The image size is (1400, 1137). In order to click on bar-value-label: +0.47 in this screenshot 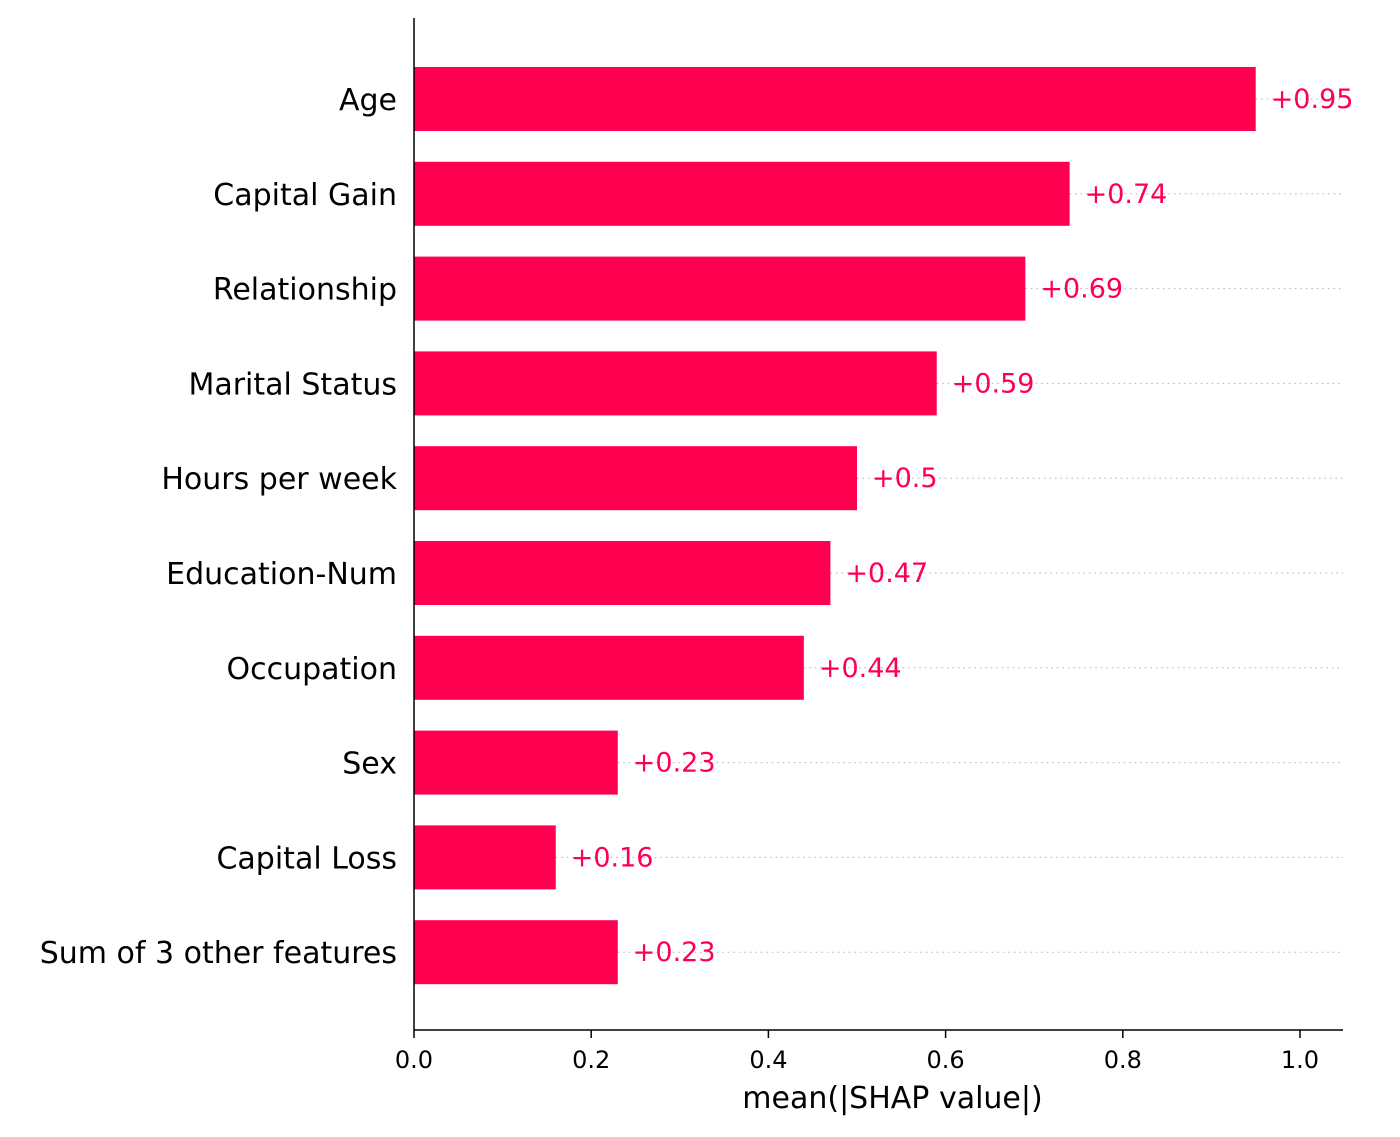, I will do `click(886, 573)`.